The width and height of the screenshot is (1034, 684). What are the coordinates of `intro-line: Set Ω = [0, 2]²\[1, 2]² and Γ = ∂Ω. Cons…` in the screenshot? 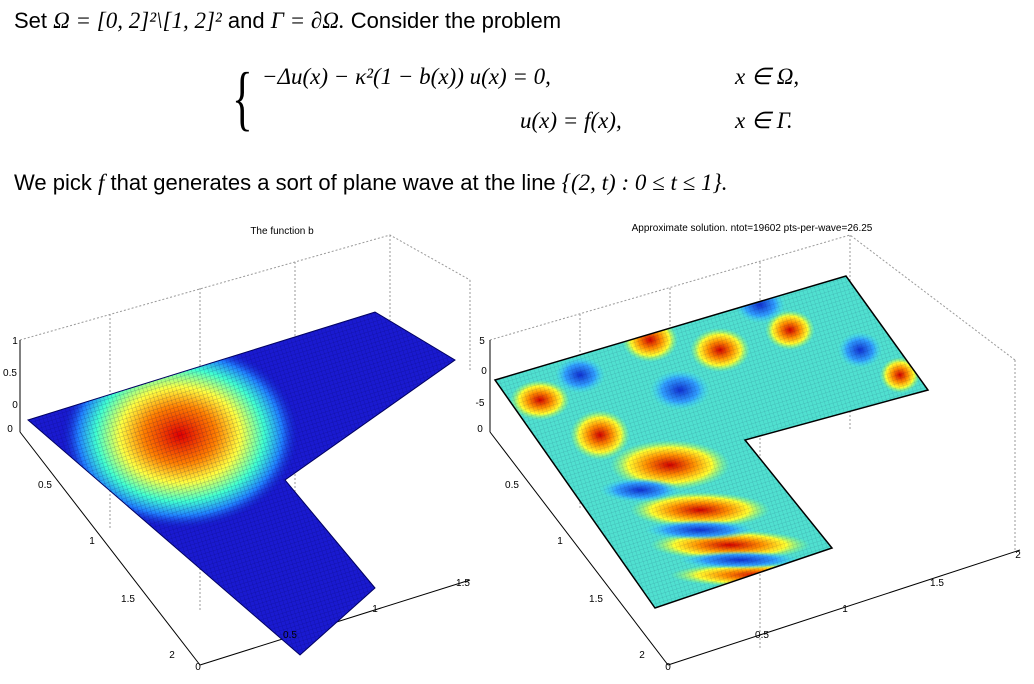 It's located at (287, 21).